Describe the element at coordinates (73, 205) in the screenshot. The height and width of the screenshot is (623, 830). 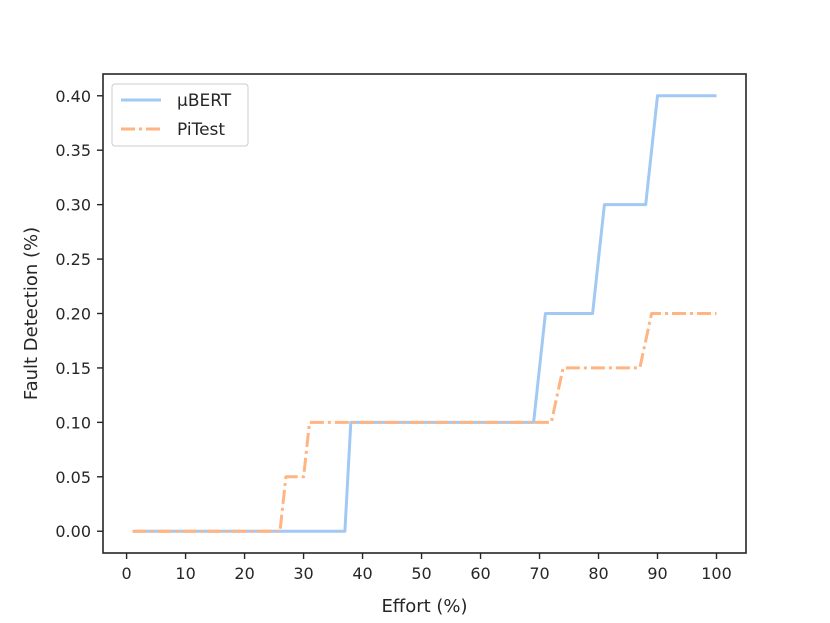
I see `y-tick-label: 0.30` at that location.